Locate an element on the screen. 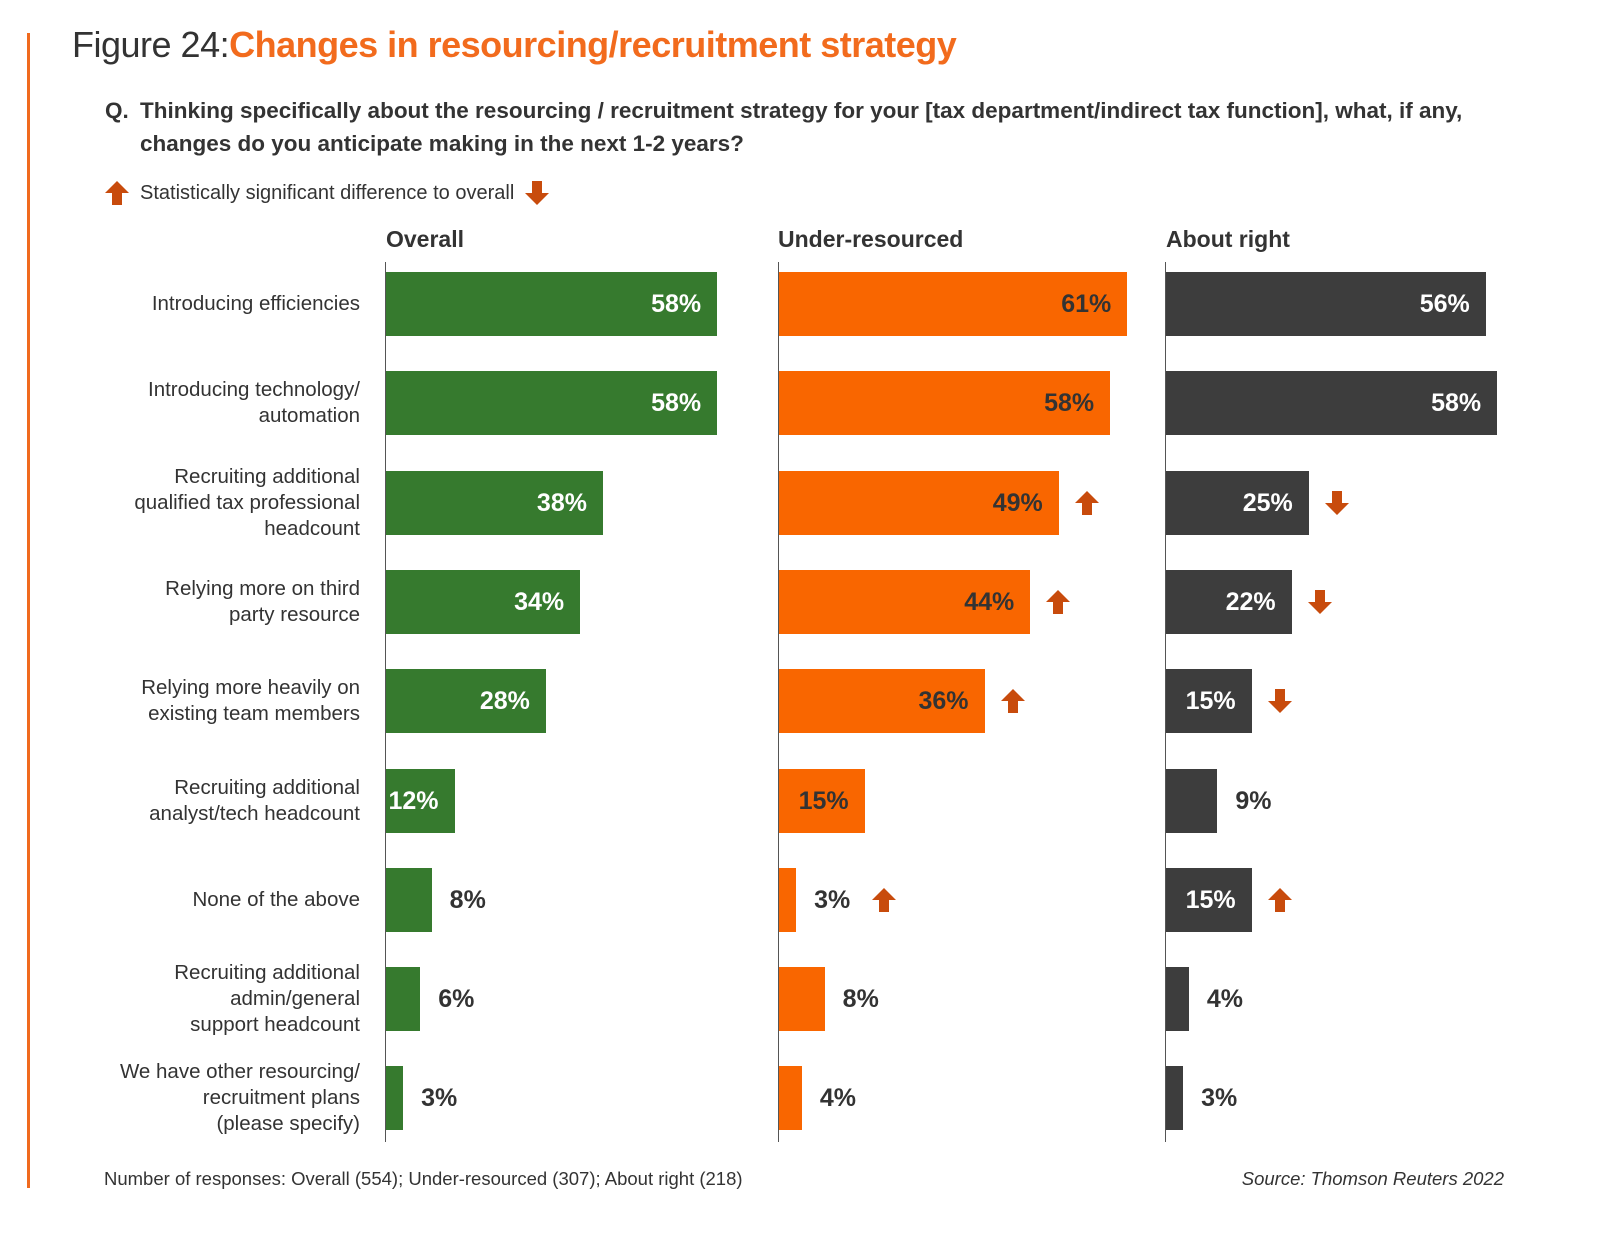  data-label: 22% is located at coordinates (1250, 601).